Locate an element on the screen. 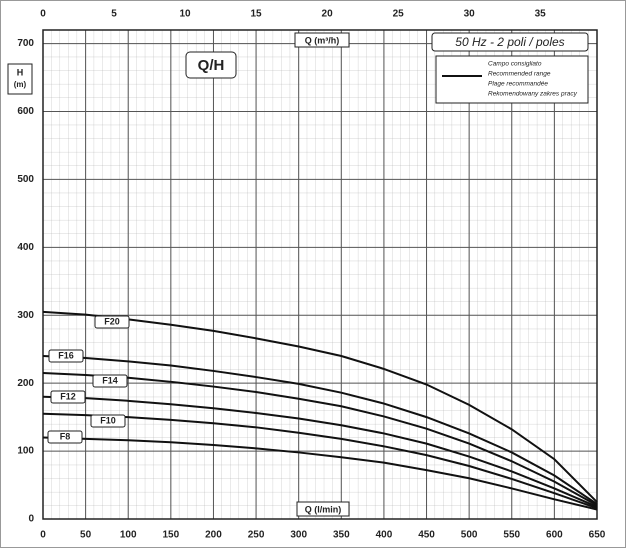 Image resolution: width=626 pixels, height=548 pixels. x-label-box is located at coordinates (323, 509).